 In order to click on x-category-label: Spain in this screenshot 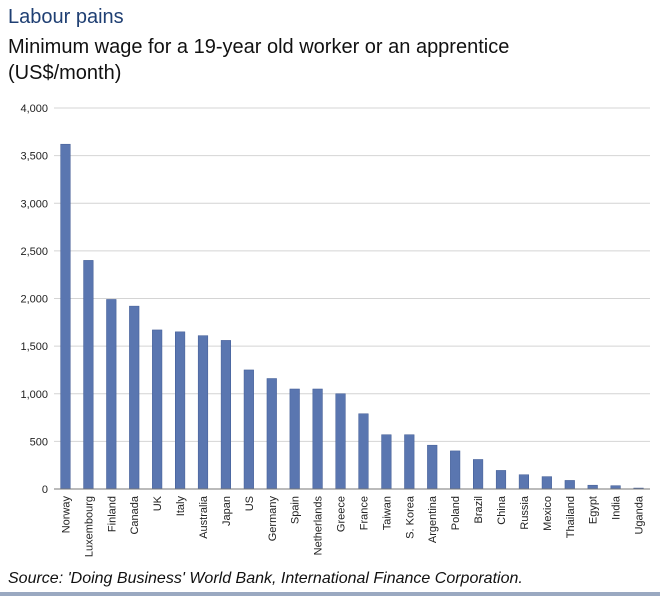, I will do `click(296, 510)`.